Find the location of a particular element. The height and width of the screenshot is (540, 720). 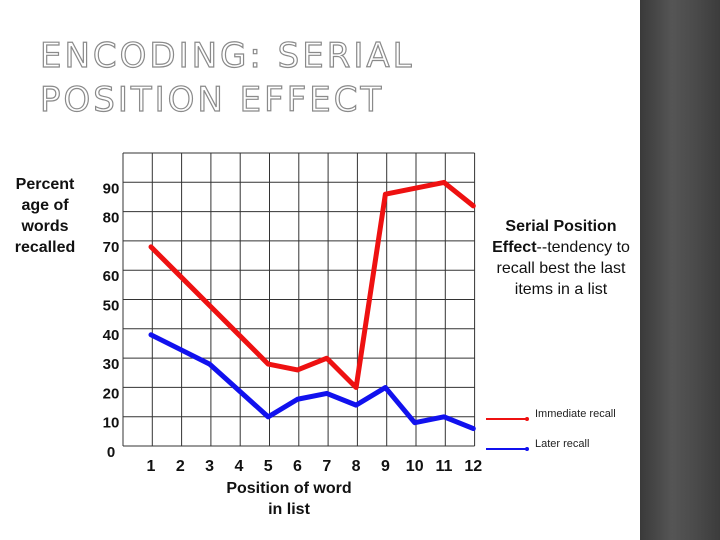

x-tick-label: 11 is located at coordinates (444, 466).